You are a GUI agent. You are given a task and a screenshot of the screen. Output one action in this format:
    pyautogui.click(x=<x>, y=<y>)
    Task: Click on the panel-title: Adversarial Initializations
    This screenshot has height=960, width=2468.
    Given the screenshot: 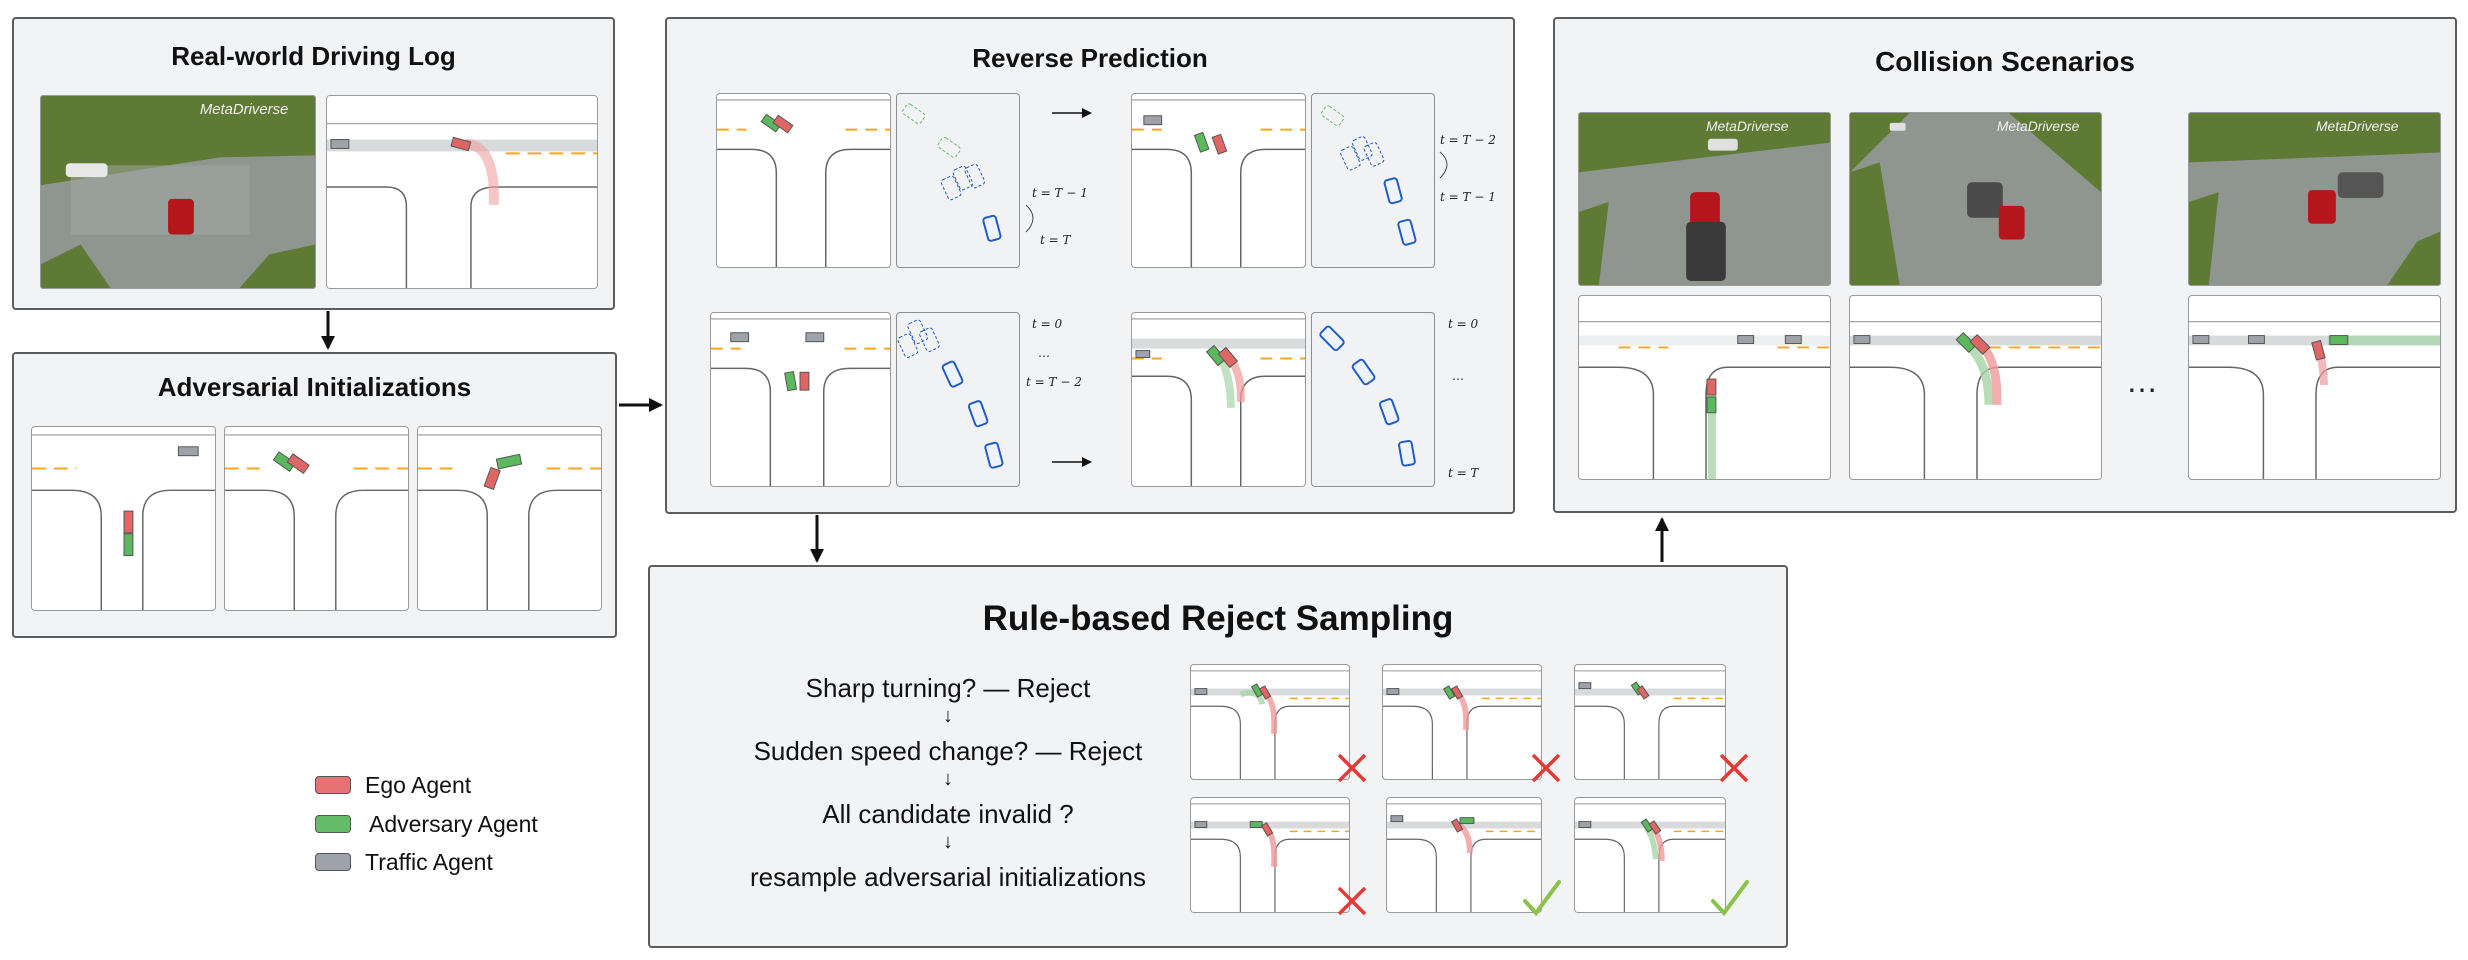 What is the action you would take?
    pyautogui.click(x=314, y=387)
    